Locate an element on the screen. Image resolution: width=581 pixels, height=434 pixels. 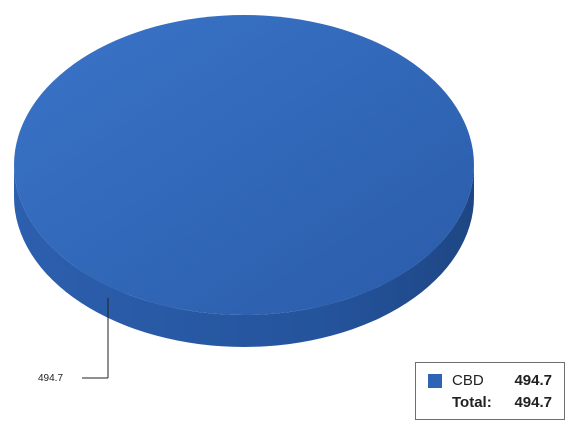
legend-total-row: Total: 494.7 is located at coordinates (490, 403).